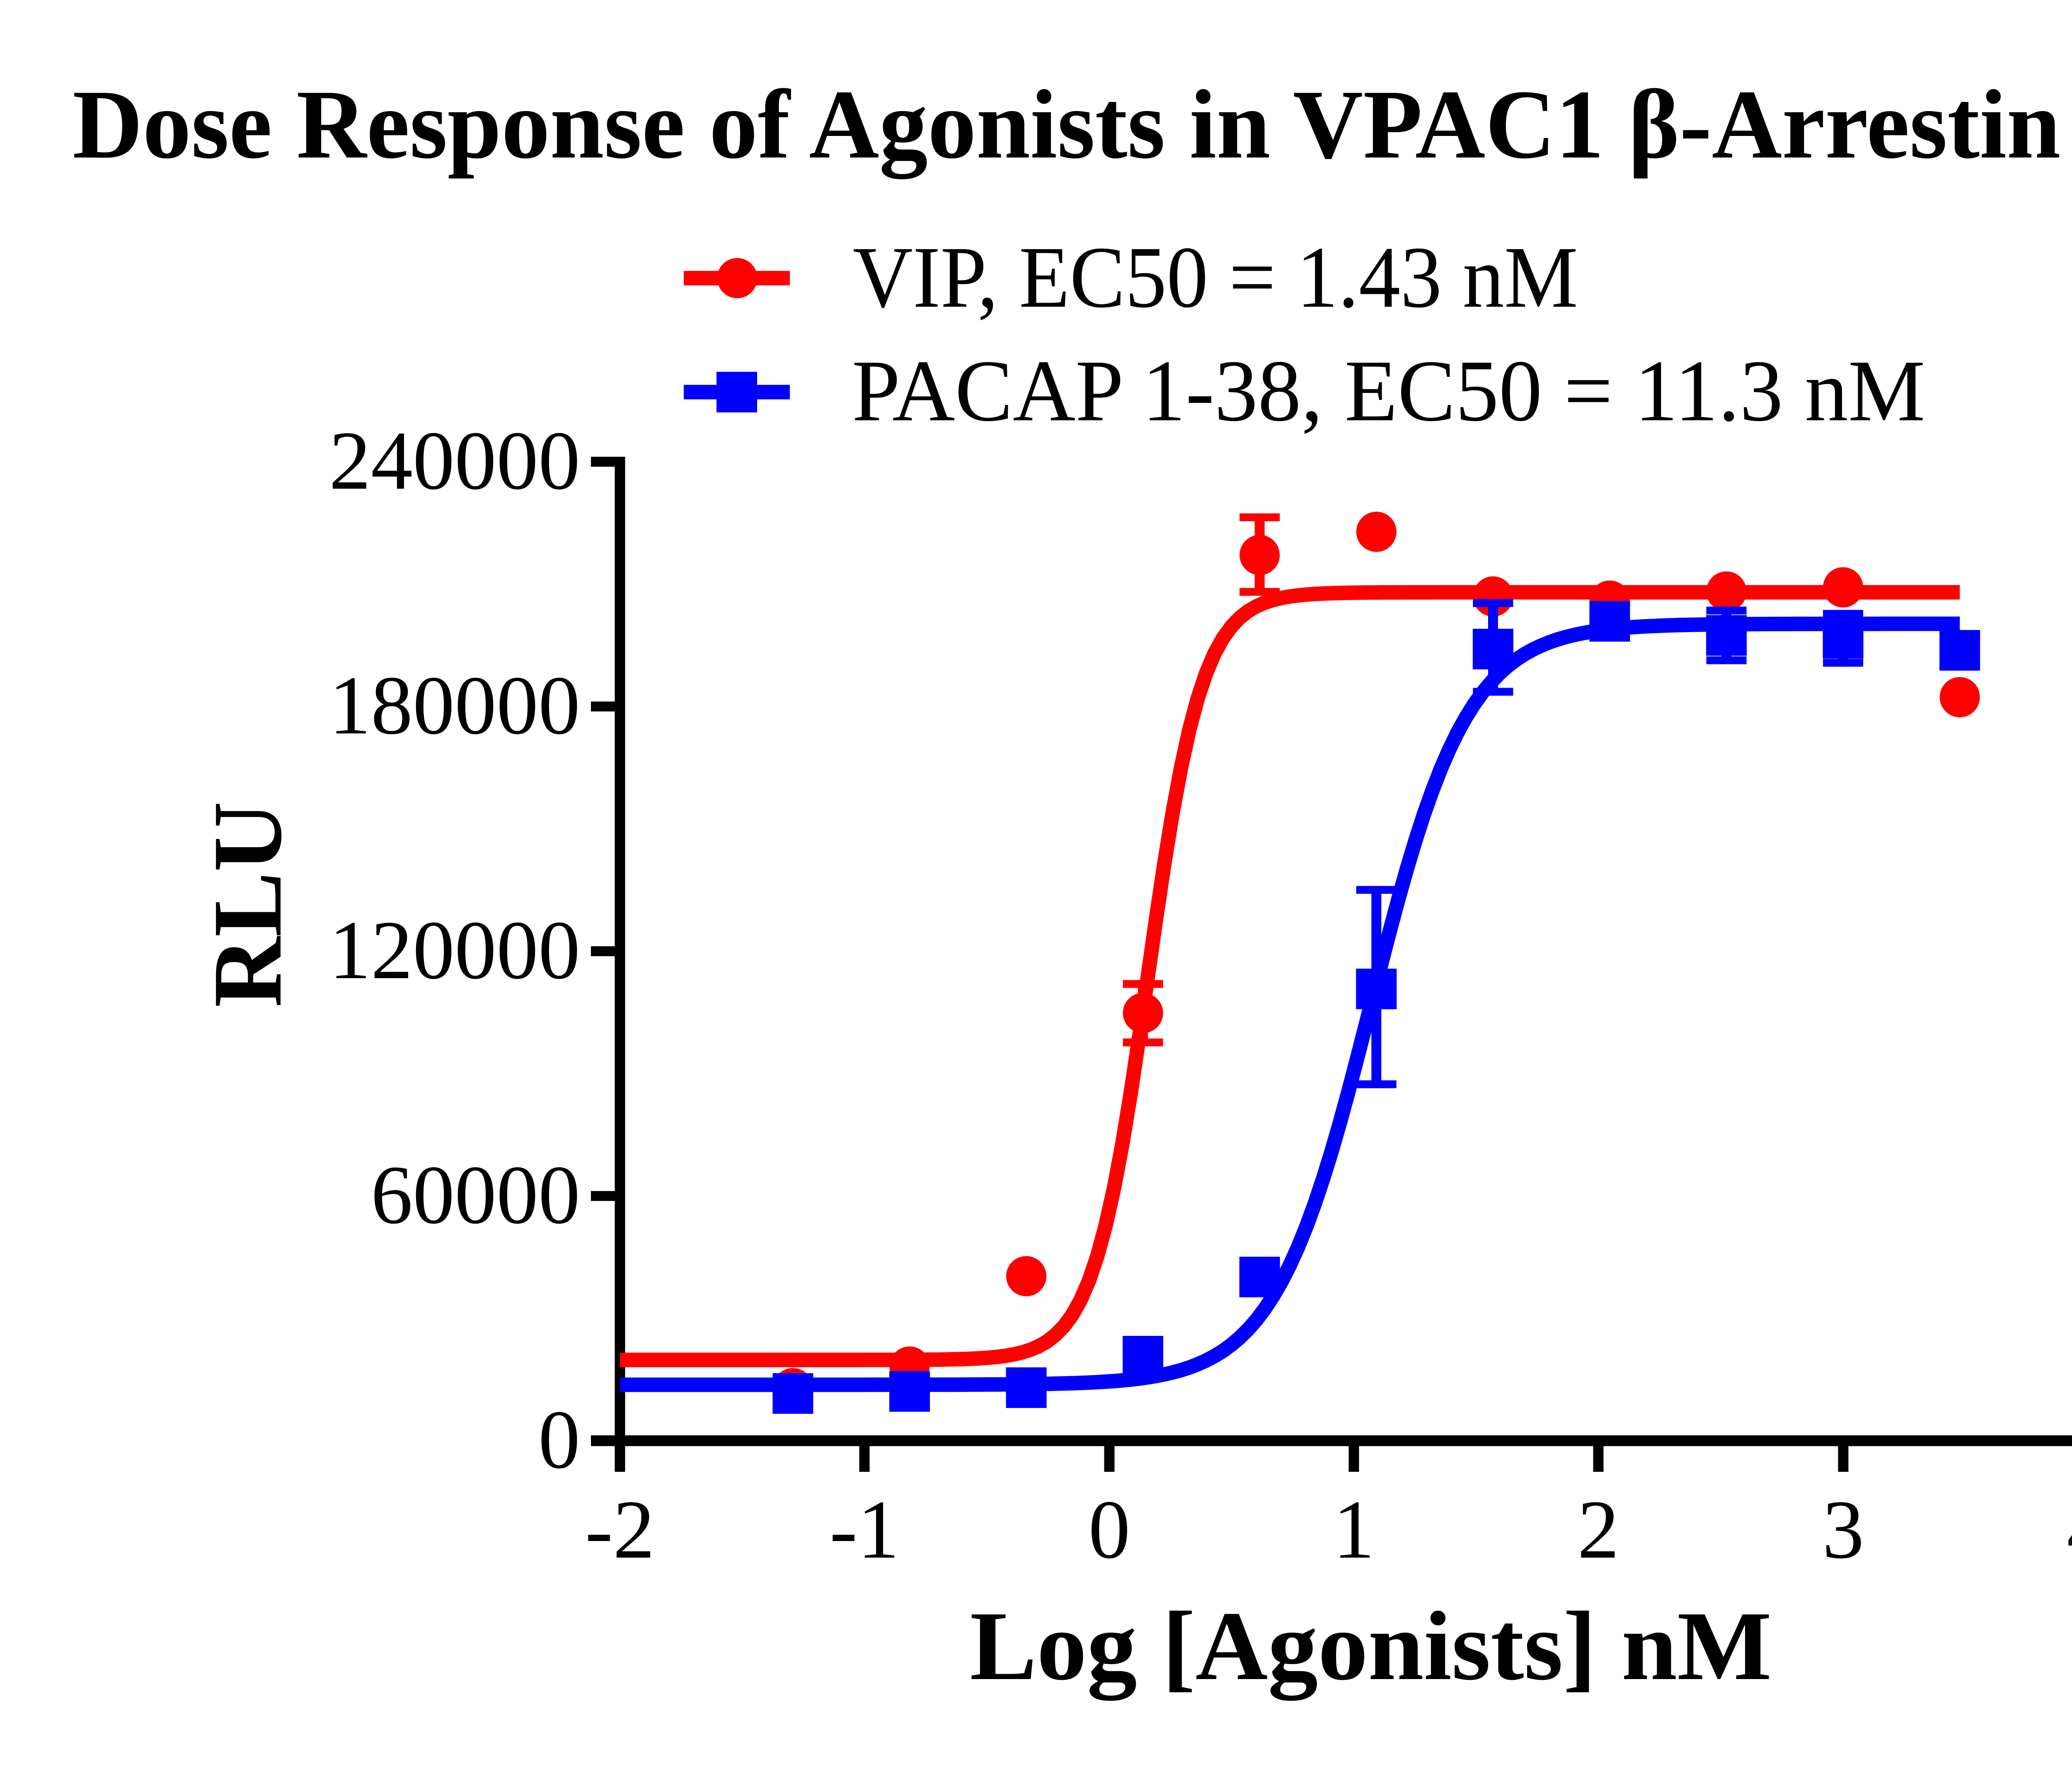  What do you see at coordinates (620, 1529) in the screenshot?
I see `svg-text: -2` at bounding box center [620, 1529].